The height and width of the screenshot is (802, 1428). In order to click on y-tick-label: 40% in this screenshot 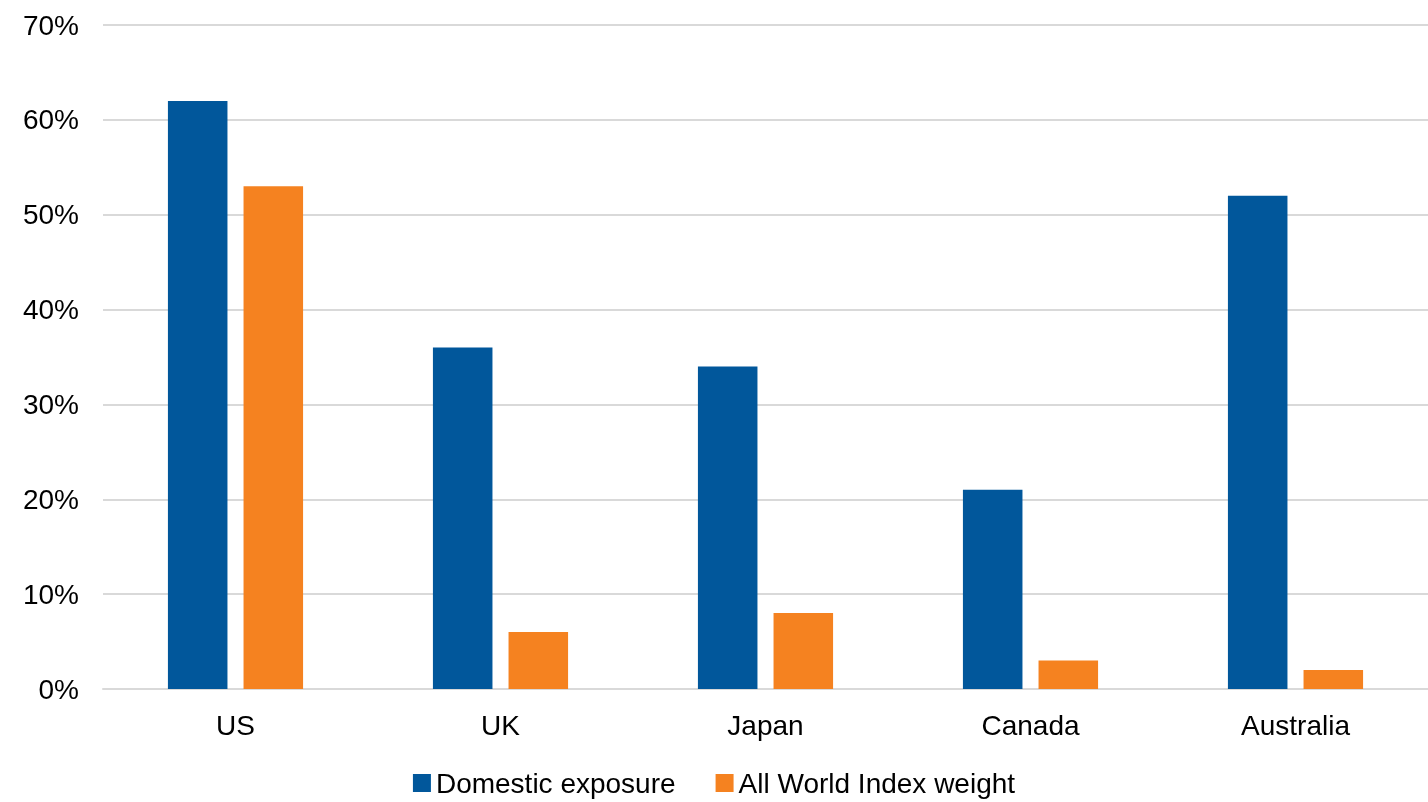, I will do `click(50, 310)`.